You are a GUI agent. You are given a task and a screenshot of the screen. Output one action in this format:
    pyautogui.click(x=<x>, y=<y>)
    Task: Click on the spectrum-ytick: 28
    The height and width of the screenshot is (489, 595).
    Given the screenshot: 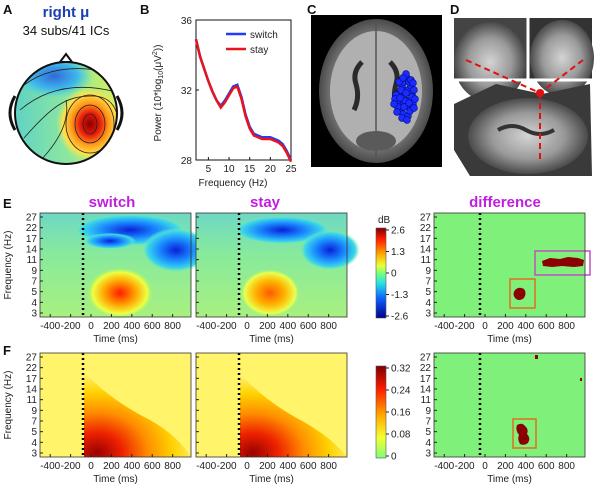 What is the action you would take?
    pyautogui.click(x=187, y=161)
    